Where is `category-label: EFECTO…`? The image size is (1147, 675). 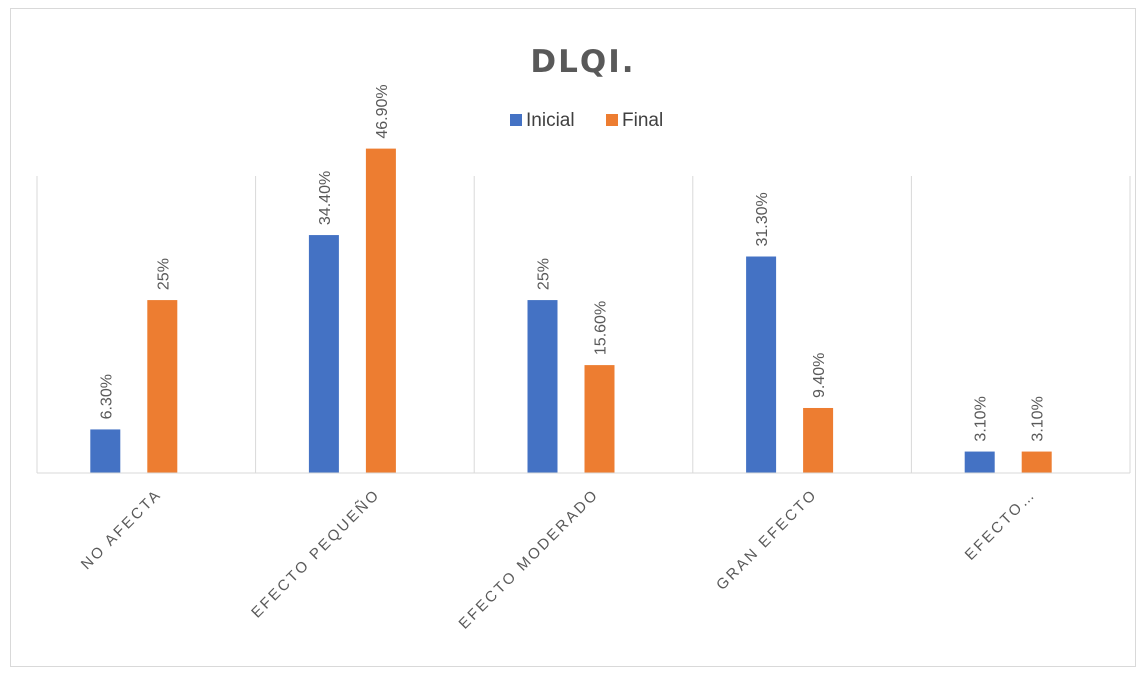
category-label: EFECTO… is located at coordinates (1001, 525).